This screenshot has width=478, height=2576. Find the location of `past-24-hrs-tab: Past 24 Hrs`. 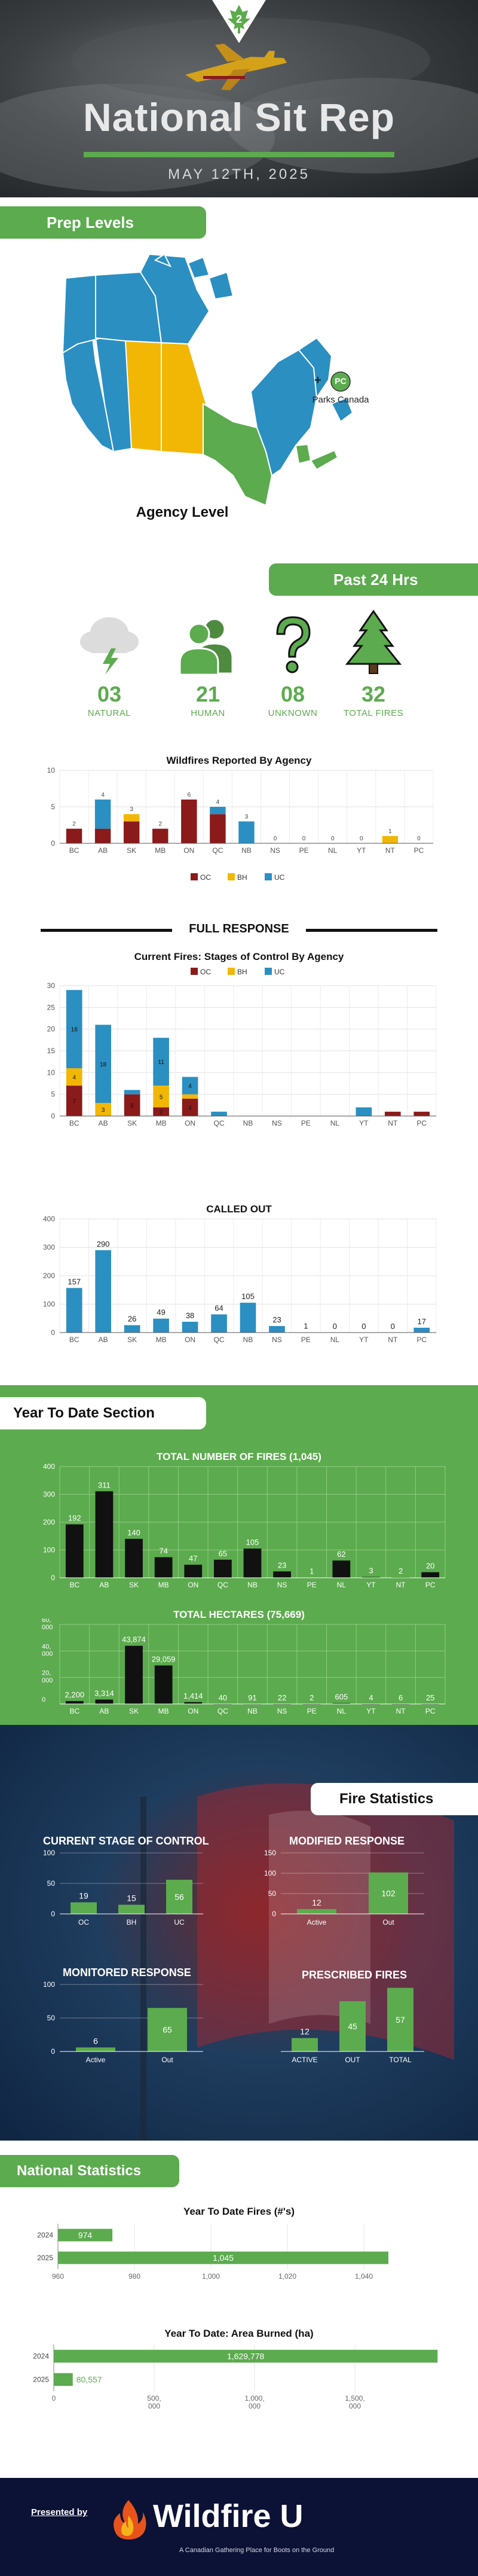

past-24-hrs-tab: Past 24 Hrs is located at coordinates (374, 580).